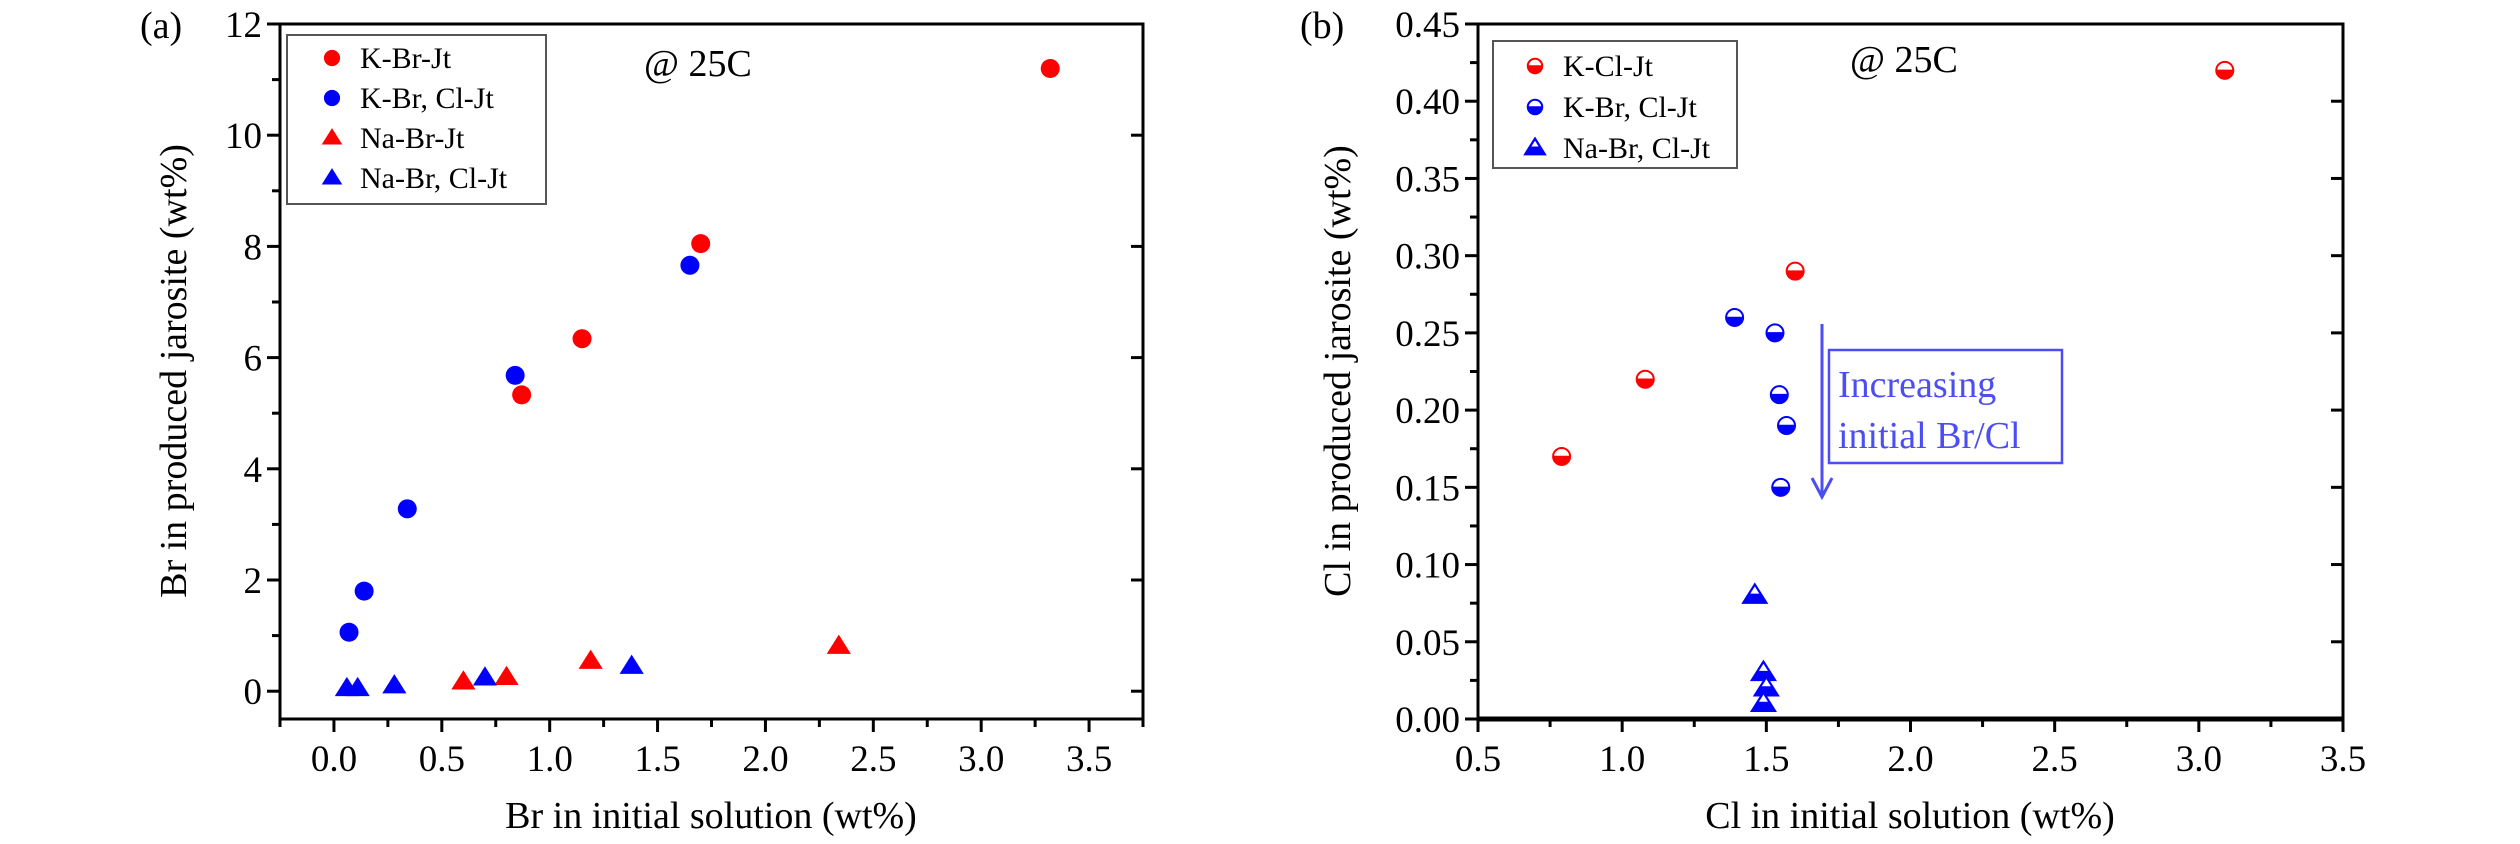 This screenshot has height=844, width=2520. I want to click on legend-b: K-Cl-Jt K-Br, Cl-Jt Na-Br, Cl-Jt, so click(1615, 104).